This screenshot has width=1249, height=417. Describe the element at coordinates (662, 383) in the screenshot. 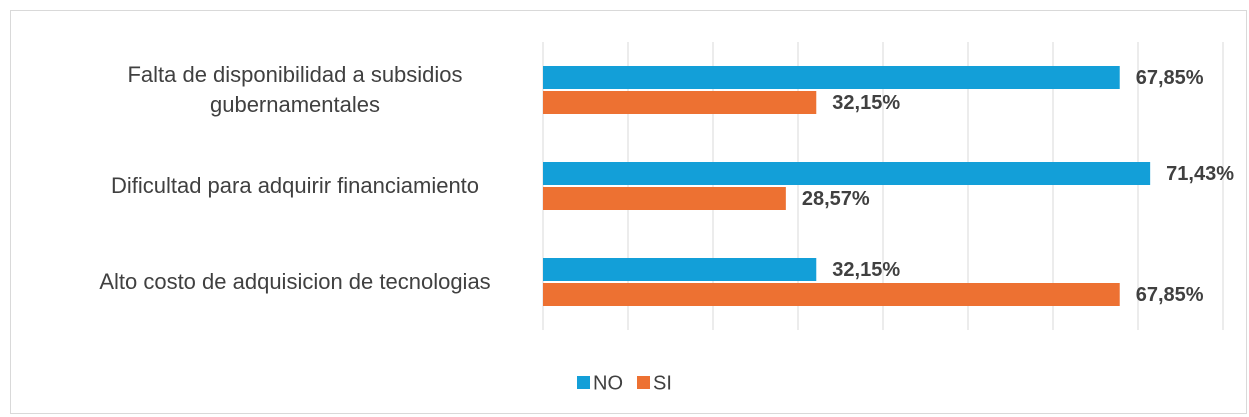

I see `legend-label: SI` at that location.